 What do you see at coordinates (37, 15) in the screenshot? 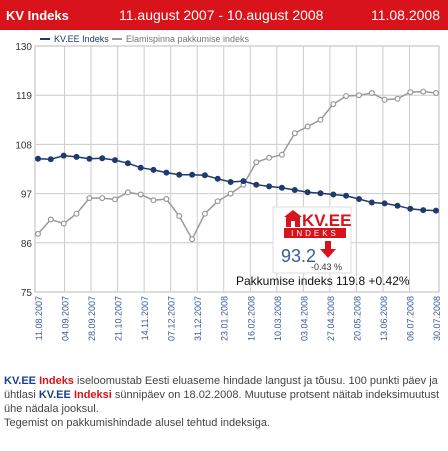
I see `brand-title: KV Indeks` at bounding box center [37, 15].